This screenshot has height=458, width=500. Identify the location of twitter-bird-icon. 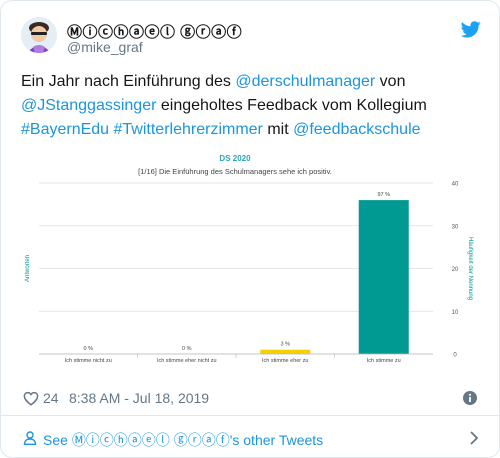
(471, 29).